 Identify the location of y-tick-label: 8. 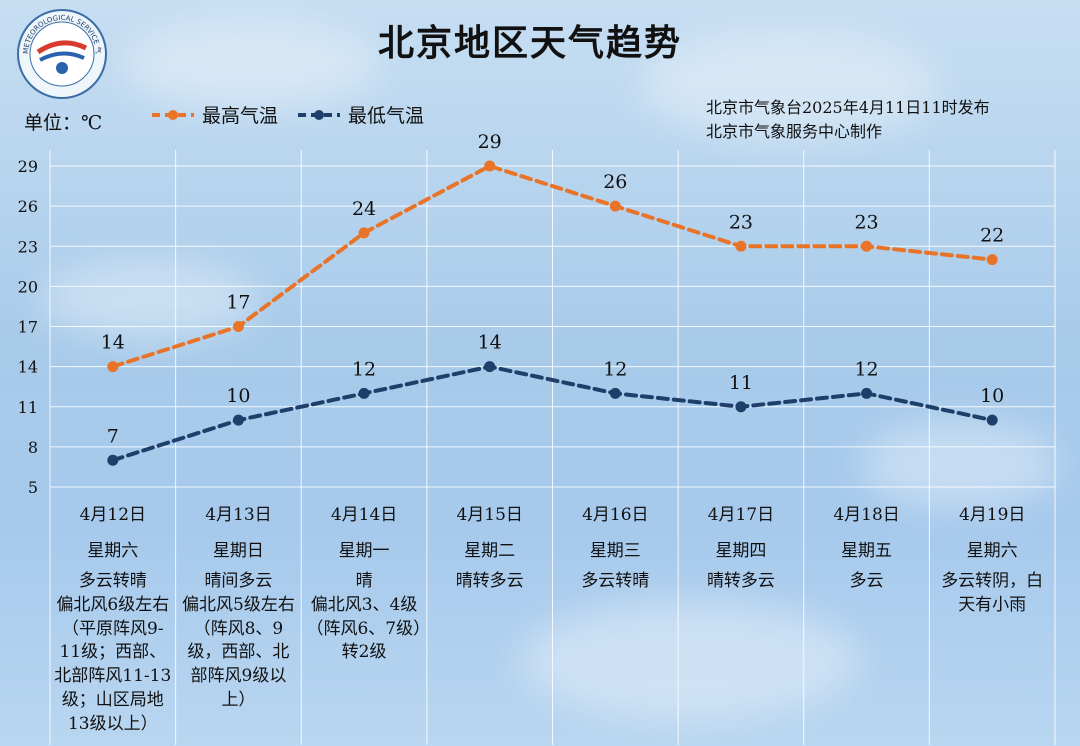
(33, 447).